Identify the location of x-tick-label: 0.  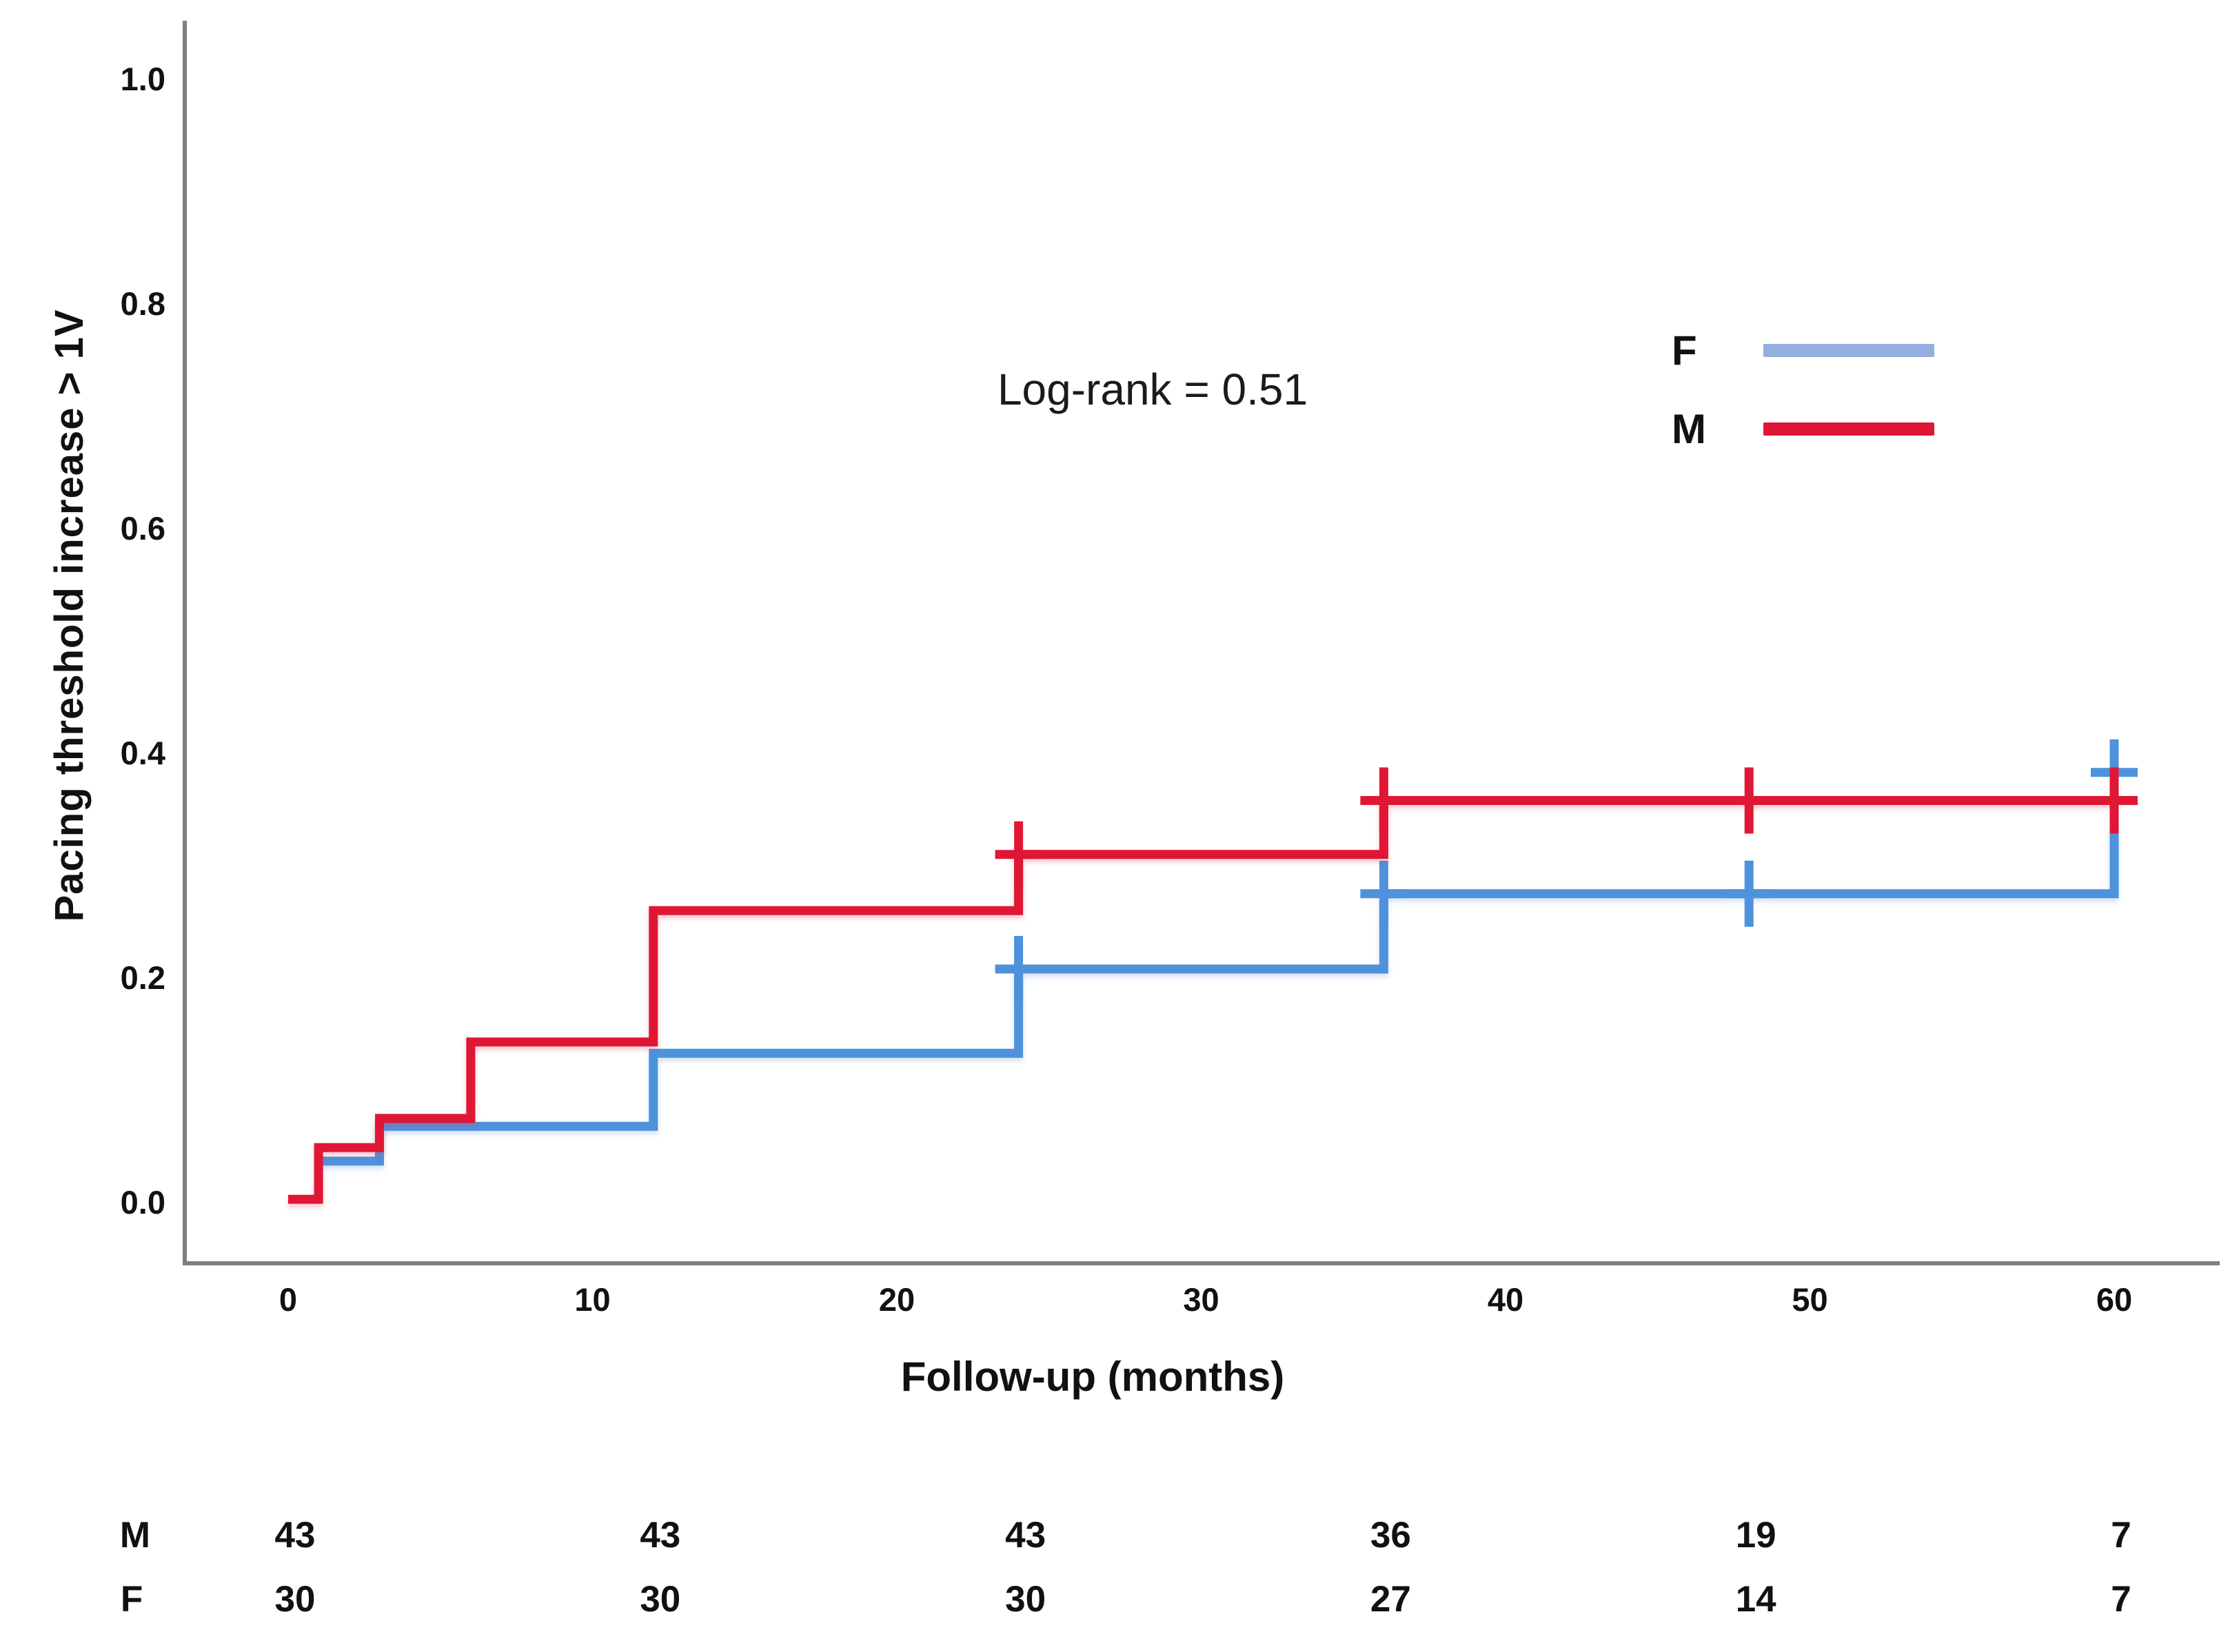
(288, 1300).